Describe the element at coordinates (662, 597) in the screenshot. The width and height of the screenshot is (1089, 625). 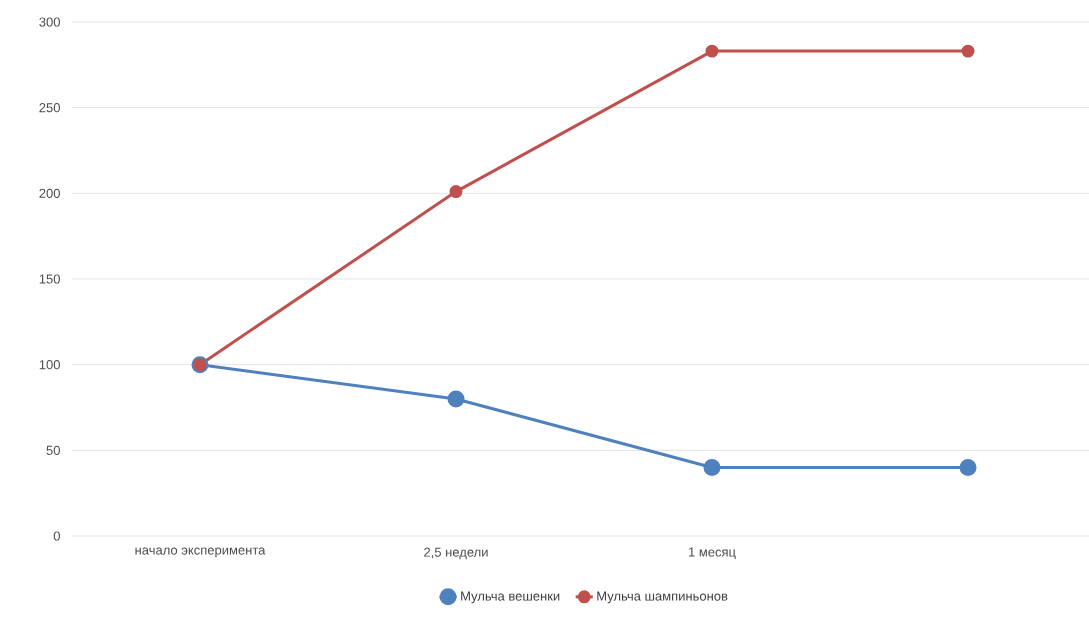
I see `legend-label: Мульча шампиньонов` at that location.